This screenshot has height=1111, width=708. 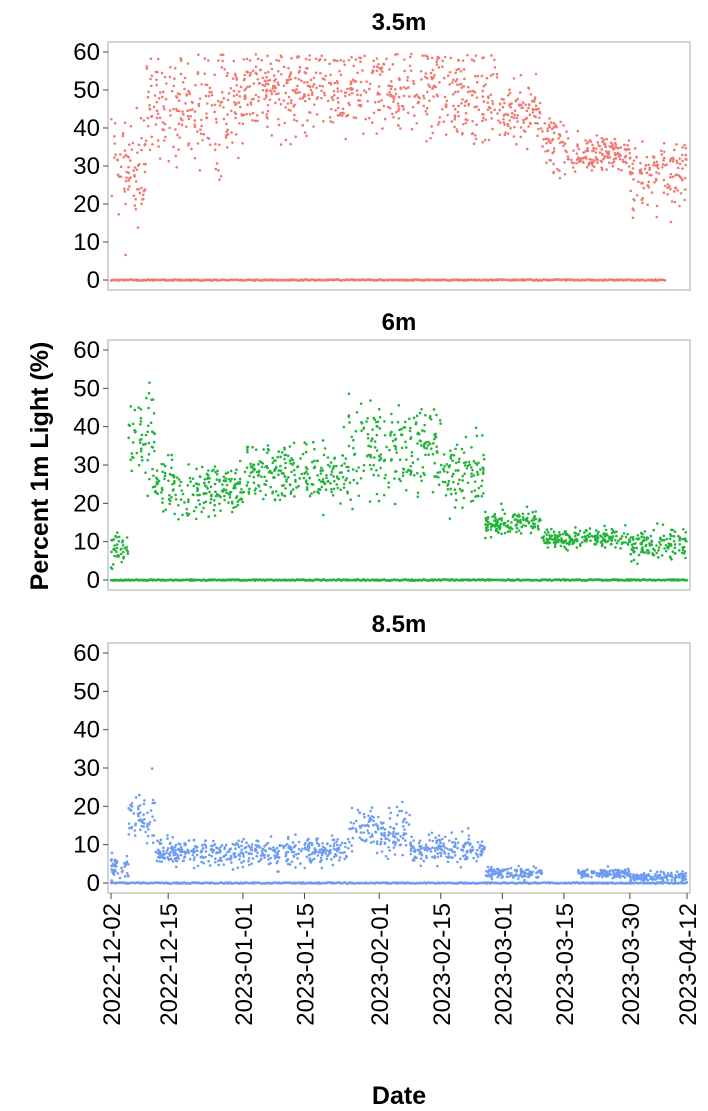 I want to click on y-tick-label: 20, so click(x=86, y=204).